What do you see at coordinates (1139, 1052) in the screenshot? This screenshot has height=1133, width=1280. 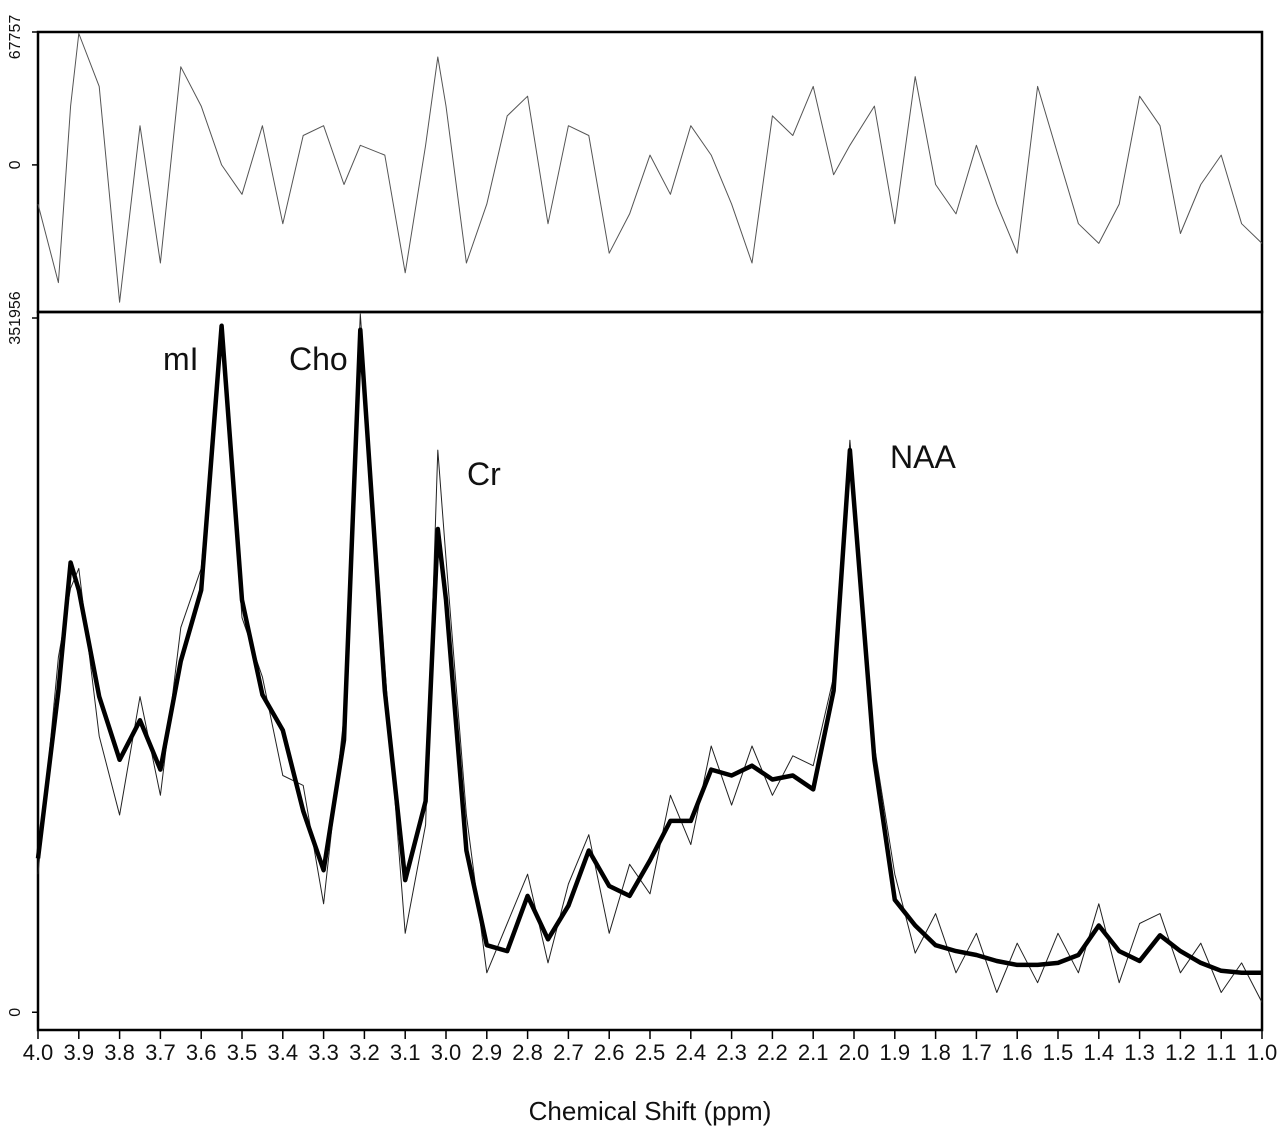 I see `x-tick-label: 1.3` at bounding box center [1139, 1052].